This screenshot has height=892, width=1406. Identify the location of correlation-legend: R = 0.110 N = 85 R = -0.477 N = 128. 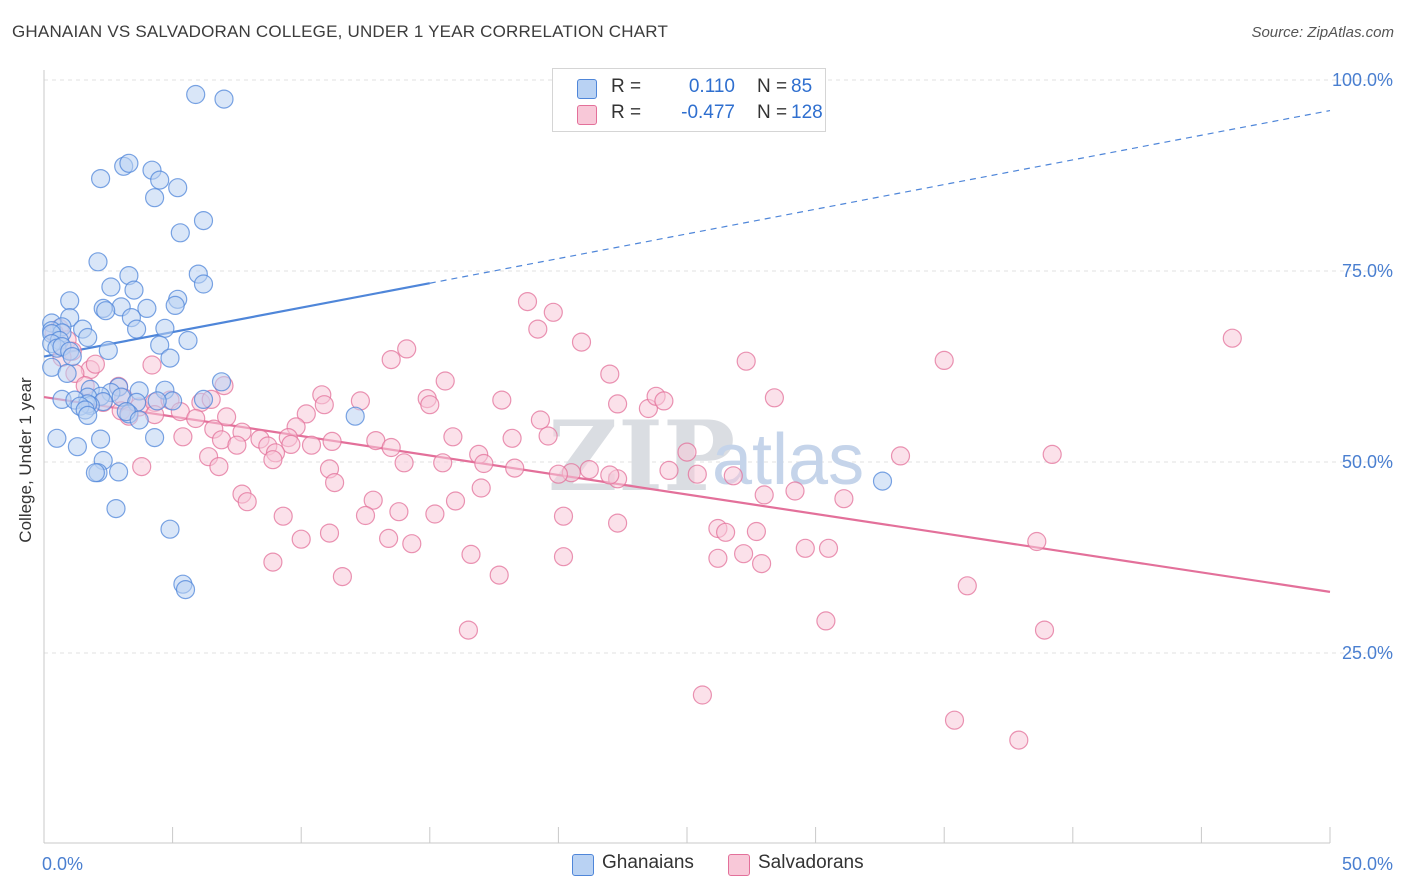
(689, 100).